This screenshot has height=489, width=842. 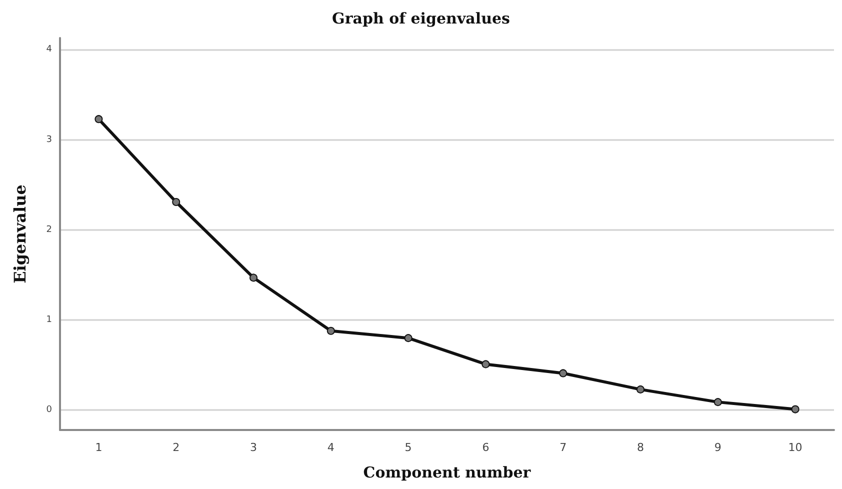 What do you see at coordinates (408, 447) in the screenshot?
I see `x-tick-label: 5` at bounding box center [408, 447].